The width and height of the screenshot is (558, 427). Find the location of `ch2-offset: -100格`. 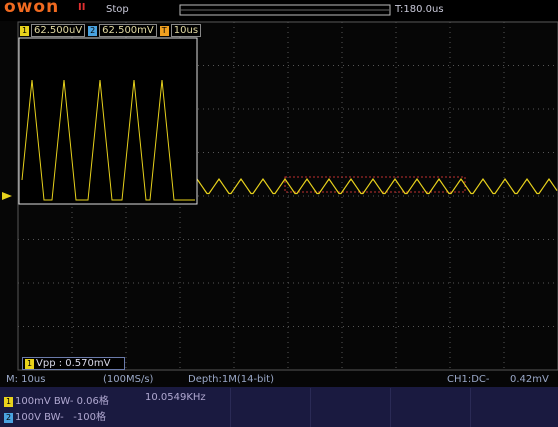

ch2-offset: -100格 is located at coordinates (89, 417).